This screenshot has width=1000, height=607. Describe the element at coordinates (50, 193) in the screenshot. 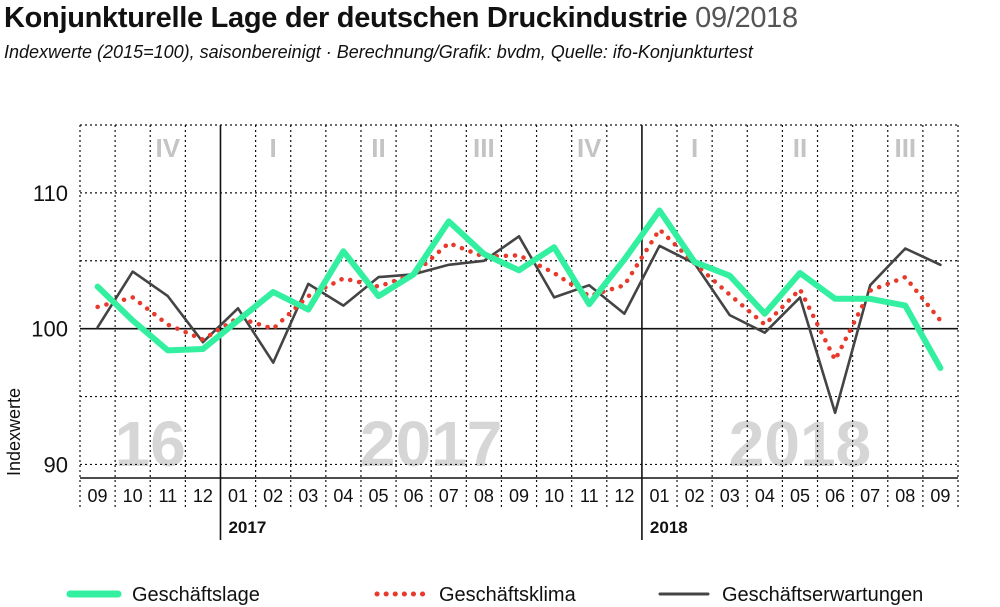

I see `y-tick-label: 110` at that location.